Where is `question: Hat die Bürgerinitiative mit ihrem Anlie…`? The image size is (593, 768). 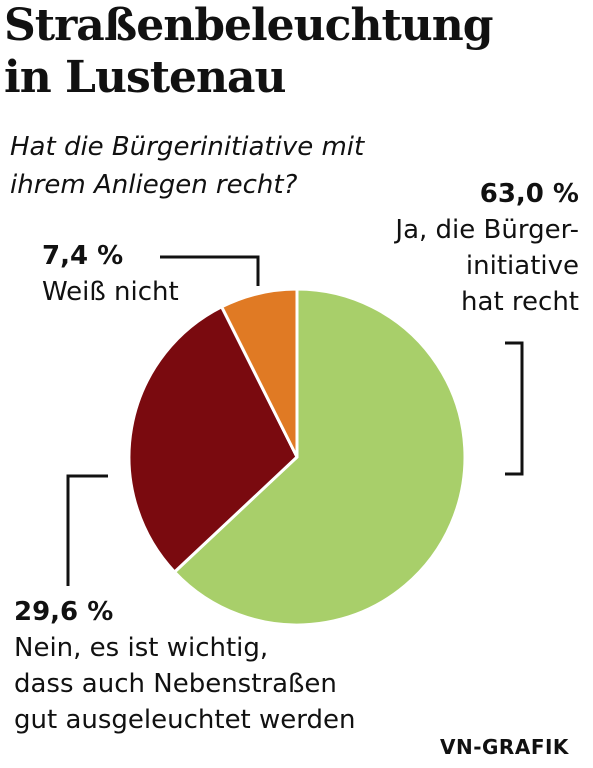
question: Hat die Bürgerinitiative mit ihrem Anlie… is located at coordinates (270, 166).